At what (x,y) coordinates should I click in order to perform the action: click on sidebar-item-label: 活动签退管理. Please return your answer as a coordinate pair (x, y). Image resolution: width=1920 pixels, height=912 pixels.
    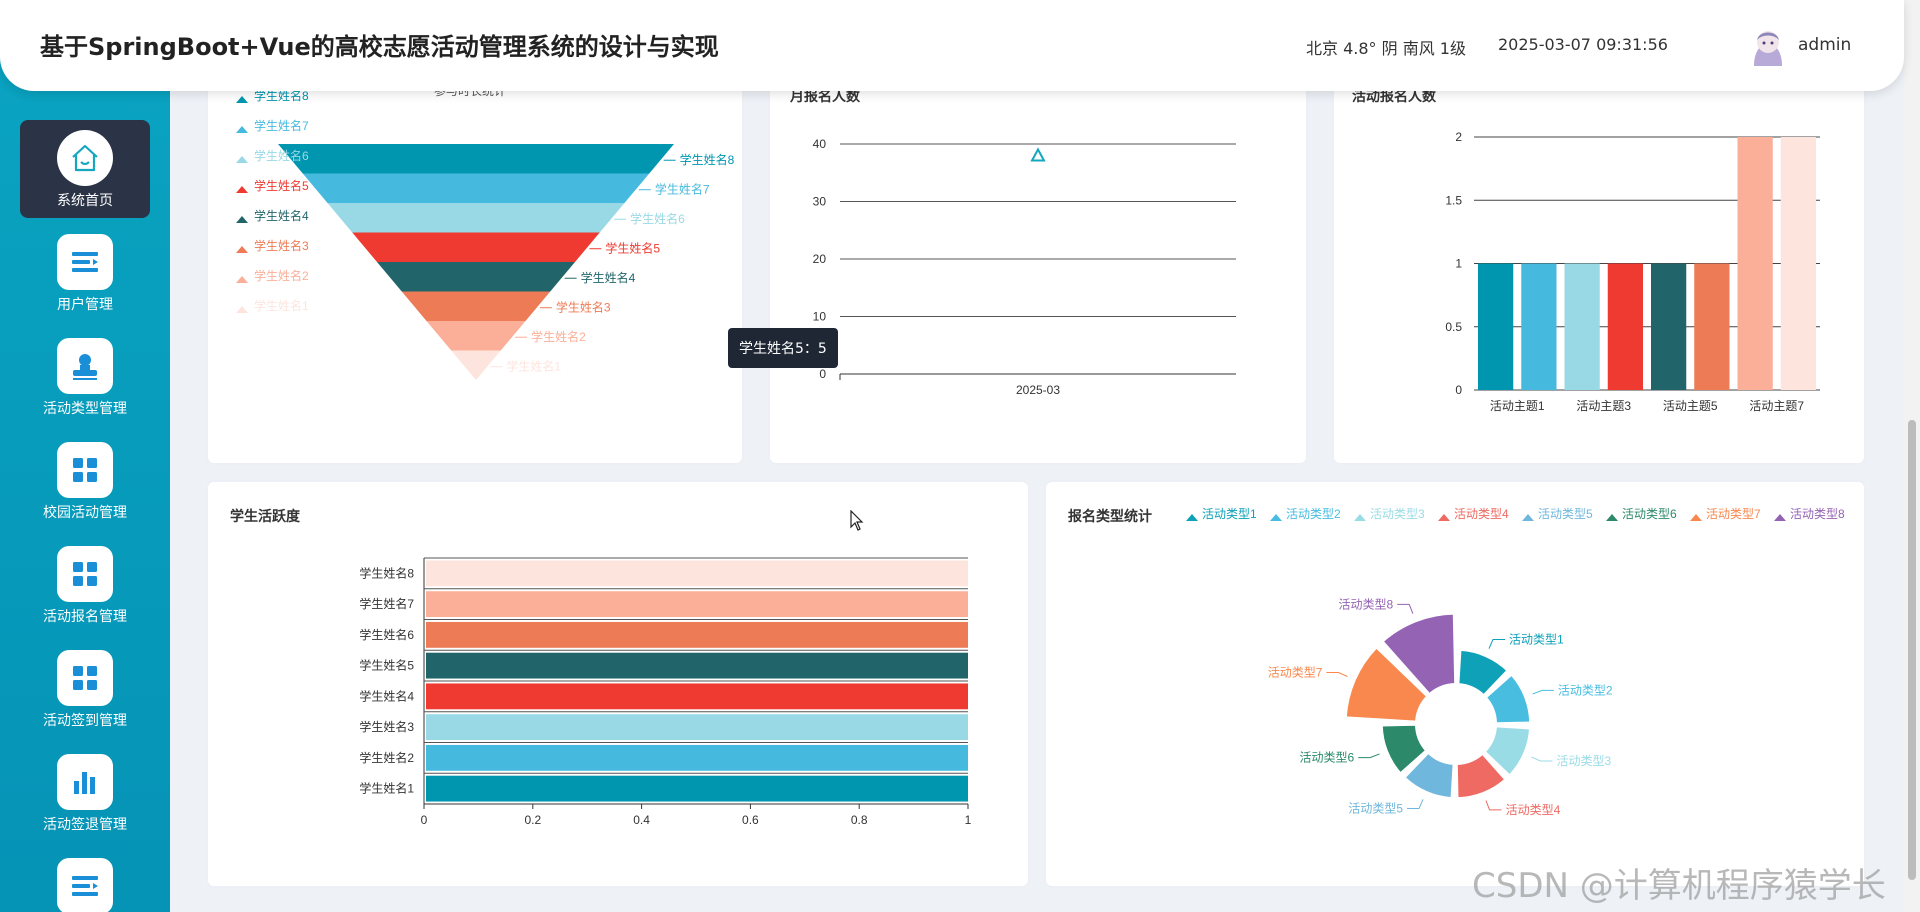
    Looking at the image, I should click on (85, 825).